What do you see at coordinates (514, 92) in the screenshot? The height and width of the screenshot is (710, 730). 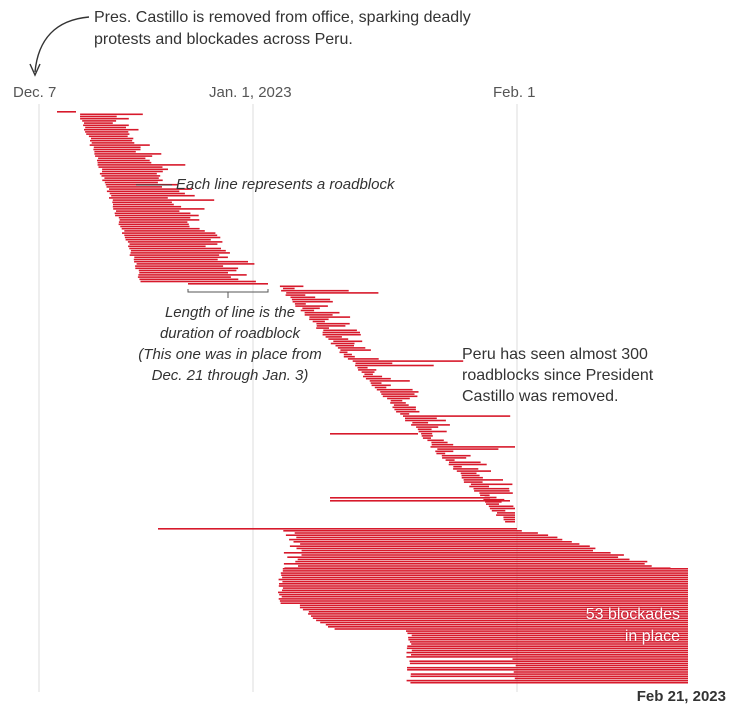 I see `tick-label-feb1: Feb. 1` at bounding box center [514, 92].